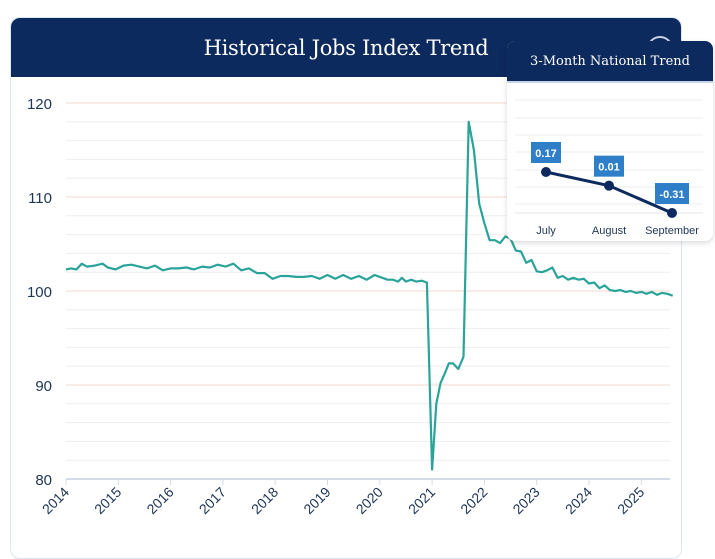 The height and width of the screenshot is (559, 715). I want to click on three-month-trend-card: 3-Month National Trend, so click(610, 141).